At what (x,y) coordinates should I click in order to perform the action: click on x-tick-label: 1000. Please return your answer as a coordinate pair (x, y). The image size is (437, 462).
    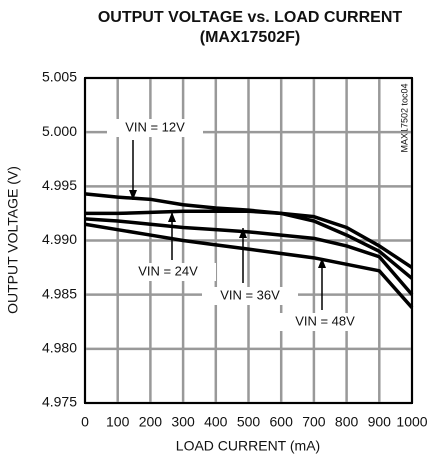
    Looking at the image, I should click on (411, 422).